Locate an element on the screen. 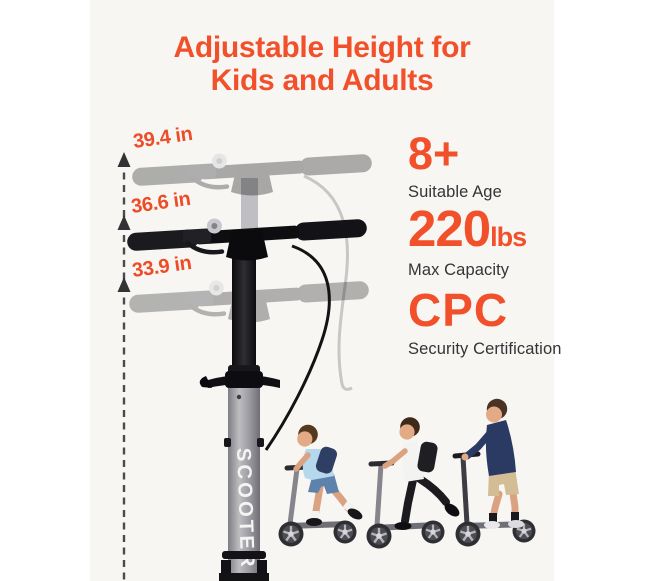  folding-clamp is located at coordinates (239, 376).